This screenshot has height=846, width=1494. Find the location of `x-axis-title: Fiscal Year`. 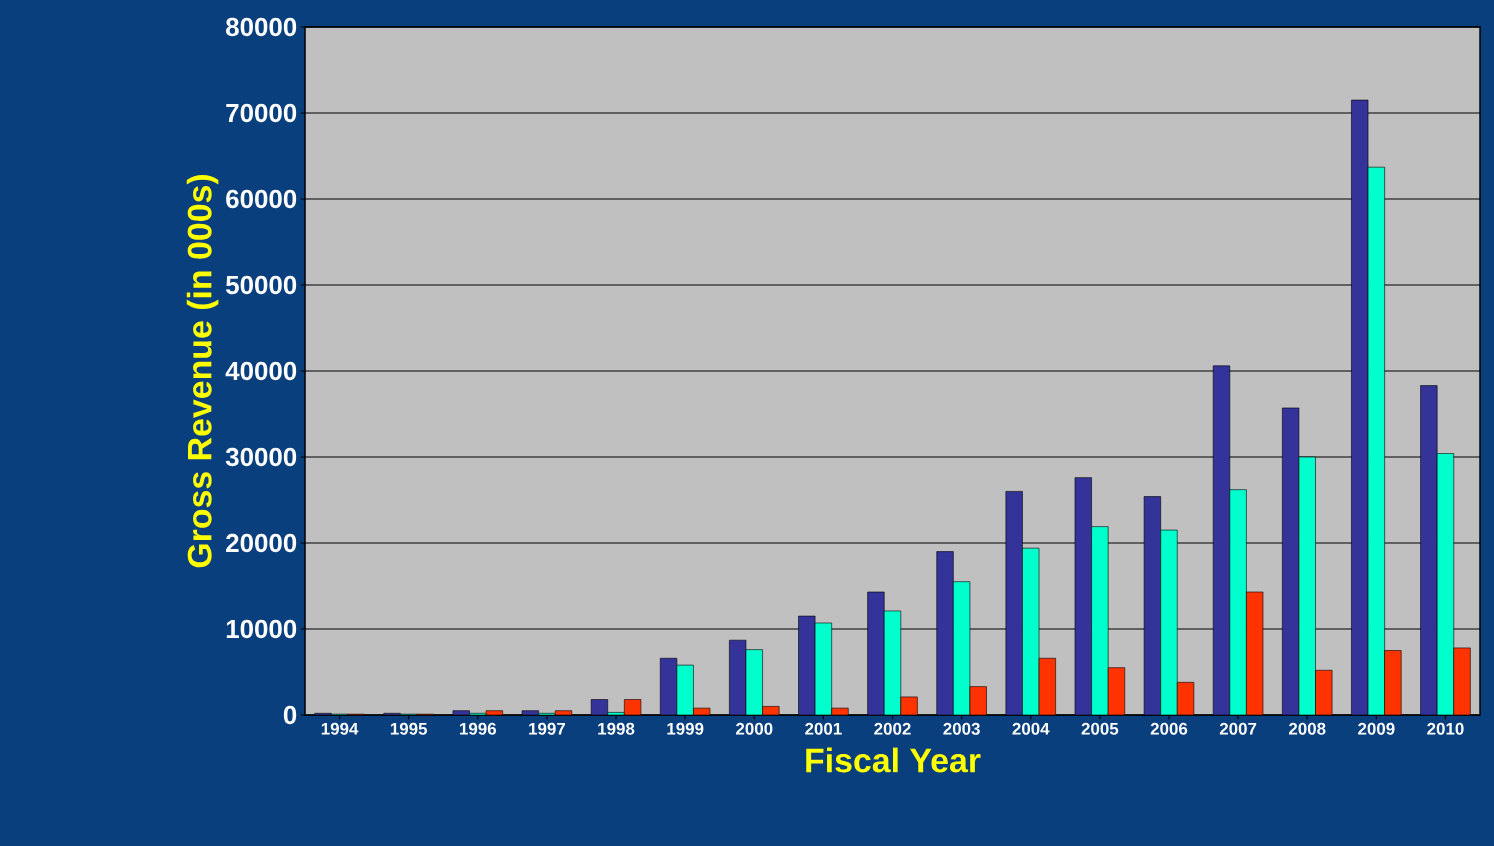

x-axis-title: Fiscal Year is located at coordinates (893, 760).